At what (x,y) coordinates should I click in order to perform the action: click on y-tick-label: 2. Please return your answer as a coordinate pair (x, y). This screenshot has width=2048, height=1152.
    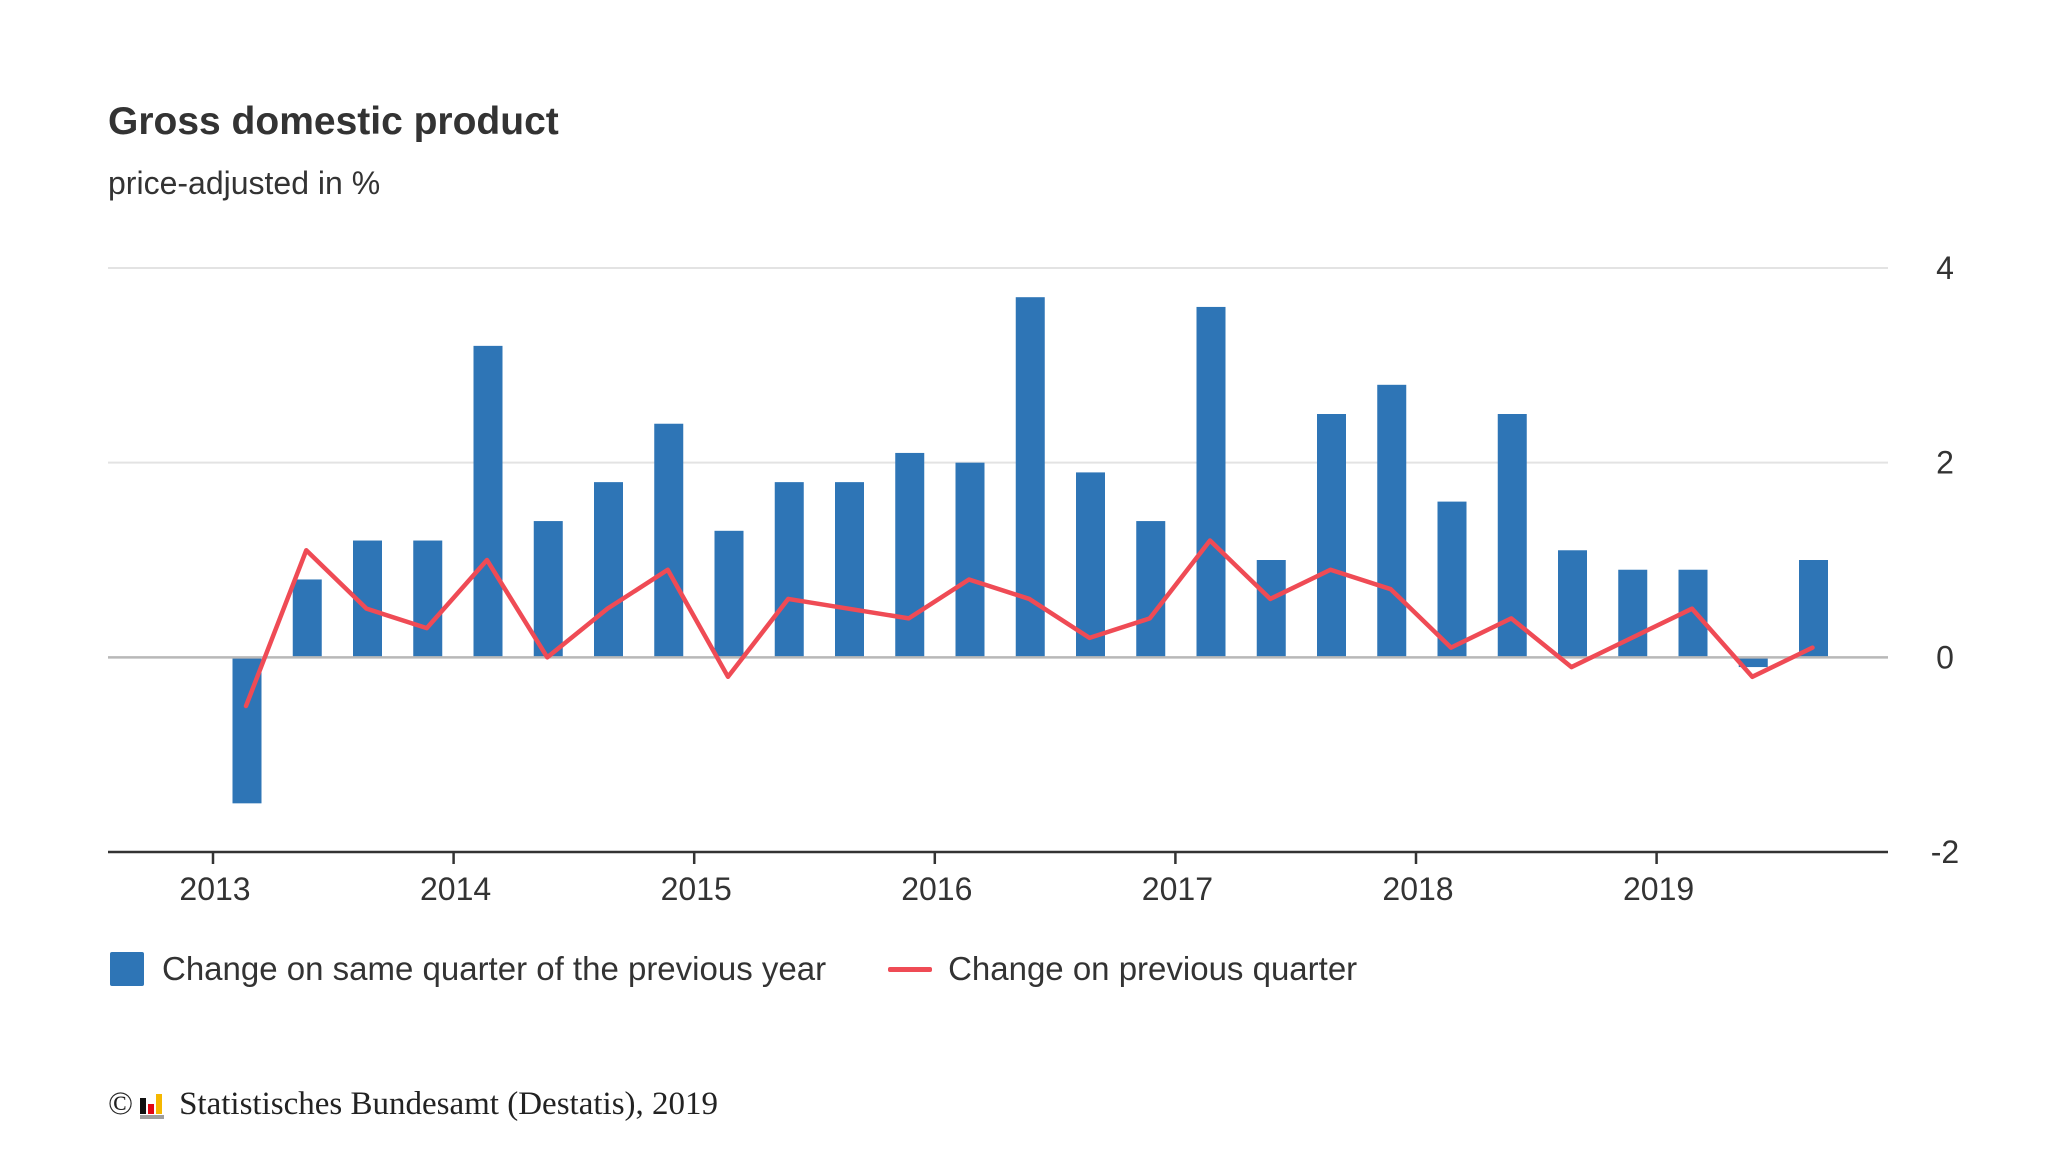
    Looking at the image, I should click on (1945, 463).